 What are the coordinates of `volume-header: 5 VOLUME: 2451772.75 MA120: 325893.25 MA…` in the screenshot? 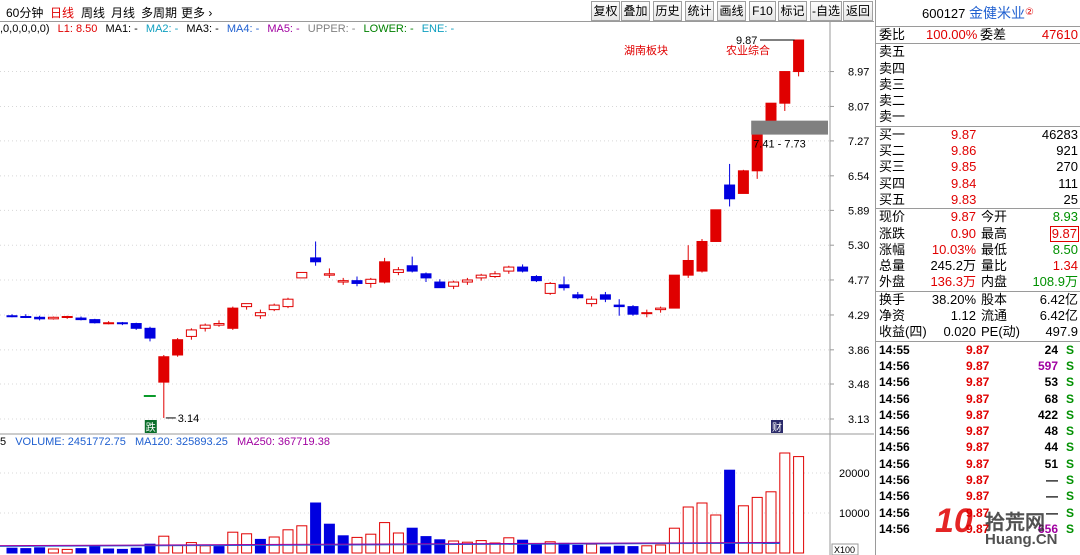 It's located at (165, 443).